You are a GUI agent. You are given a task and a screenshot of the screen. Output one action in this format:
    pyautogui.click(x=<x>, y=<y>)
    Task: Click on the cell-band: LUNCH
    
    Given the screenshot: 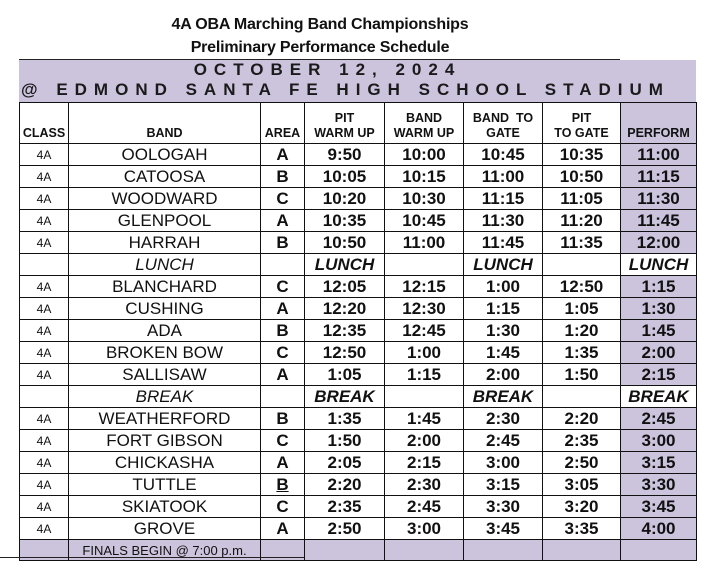 What is the action you would take?
    pyautogui.click(x=164, y=264)
    